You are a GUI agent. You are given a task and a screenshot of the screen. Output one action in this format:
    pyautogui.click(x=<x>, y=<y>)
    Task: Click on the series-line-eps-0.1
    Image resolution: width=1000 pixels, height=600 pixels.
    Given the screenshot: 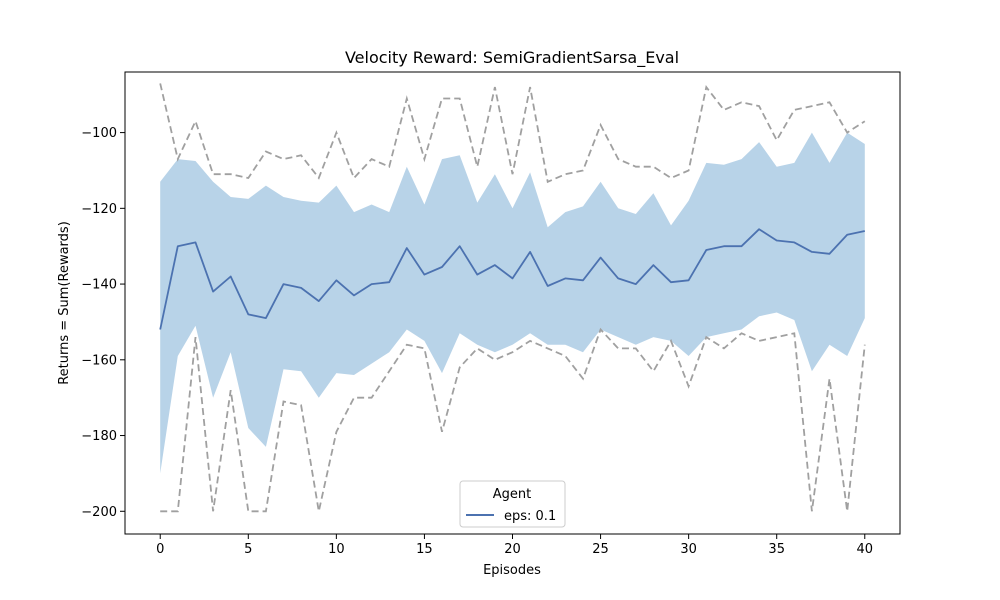 What is the action you would take?
    pyautogui.click(x=512, y=279)
    